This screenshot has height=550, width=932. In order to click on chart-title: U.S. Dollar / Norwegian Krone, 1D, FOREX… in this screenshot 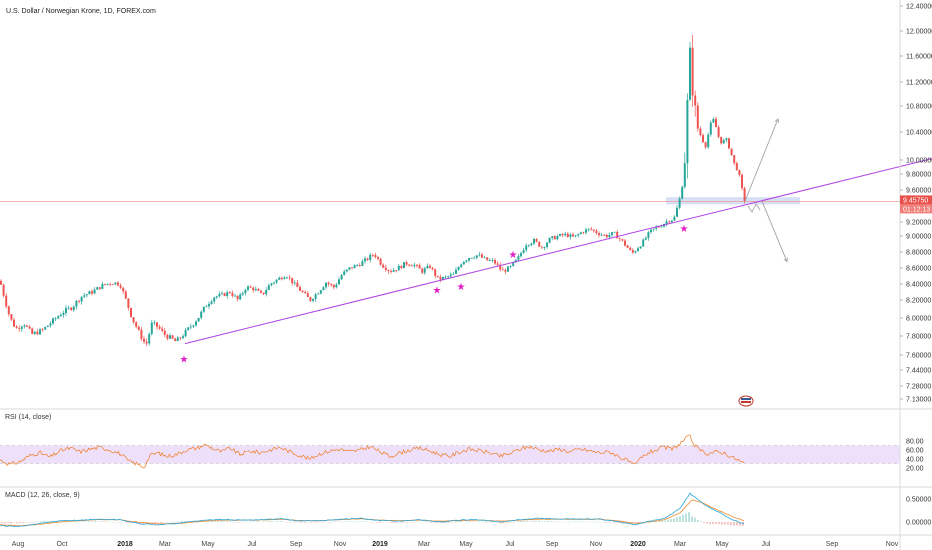, I will do `click(81, 11)`.